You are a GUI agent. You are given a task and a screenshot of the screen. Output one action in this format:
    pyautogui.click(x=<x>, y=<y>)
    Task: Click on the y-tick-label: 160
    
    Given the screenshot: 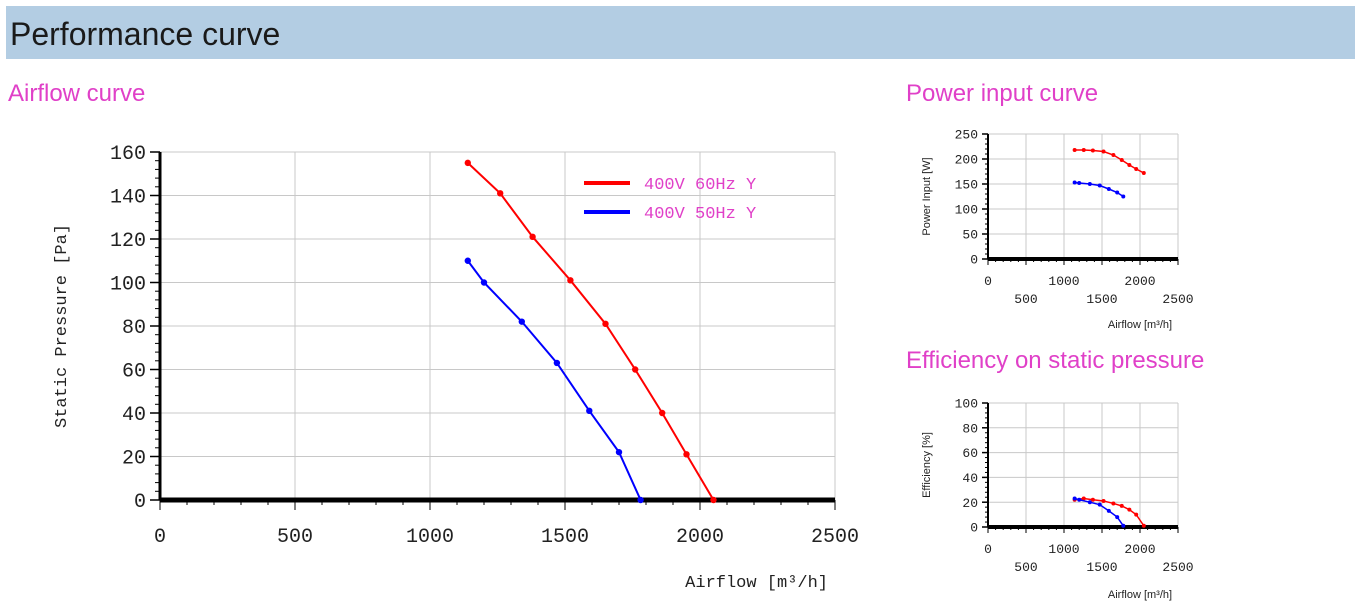 What is the action you would take?
    pyautogui.click(x=128, y=154)
    